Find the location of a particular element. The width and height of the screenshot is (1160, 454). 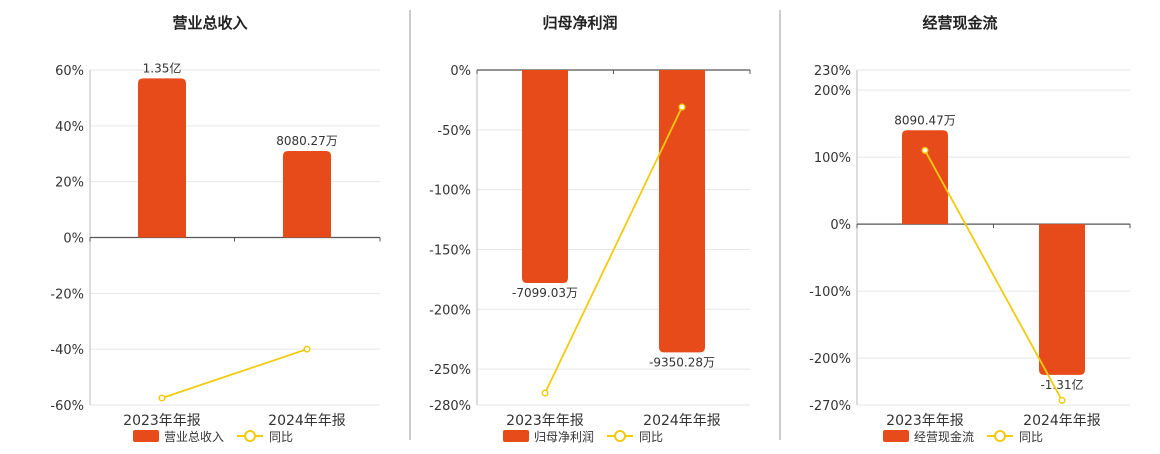

bar-value-label: 8080.27万 is located at coordinates (307, 141).